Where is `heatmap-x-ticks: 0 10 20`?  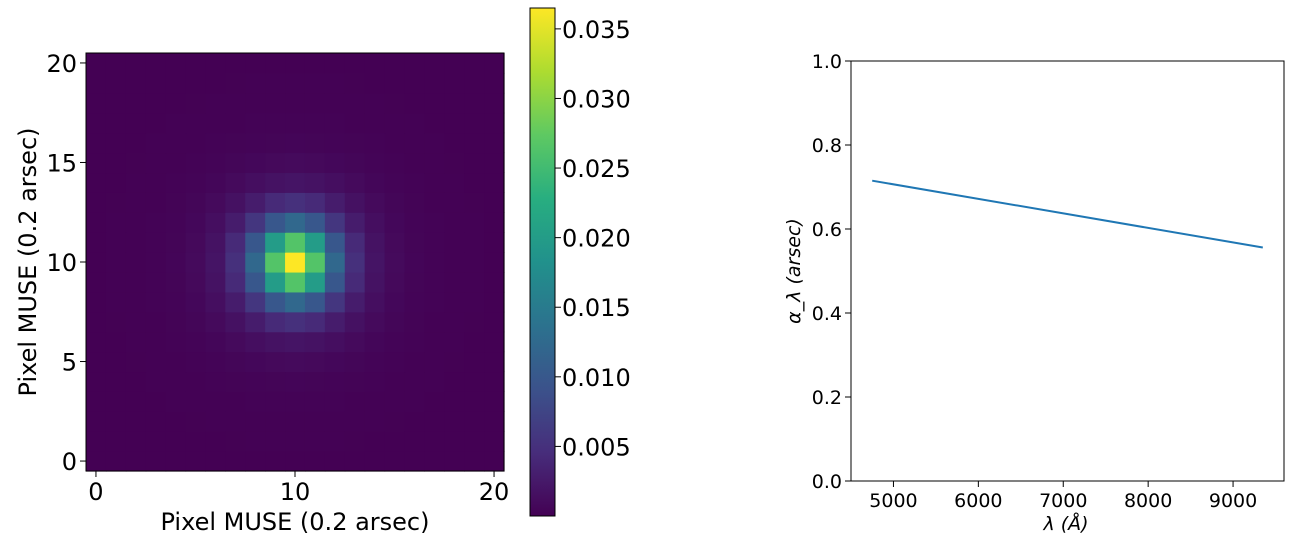
heatmap-x-ticks: 0 10 20 is located at coordinates (298, 488).